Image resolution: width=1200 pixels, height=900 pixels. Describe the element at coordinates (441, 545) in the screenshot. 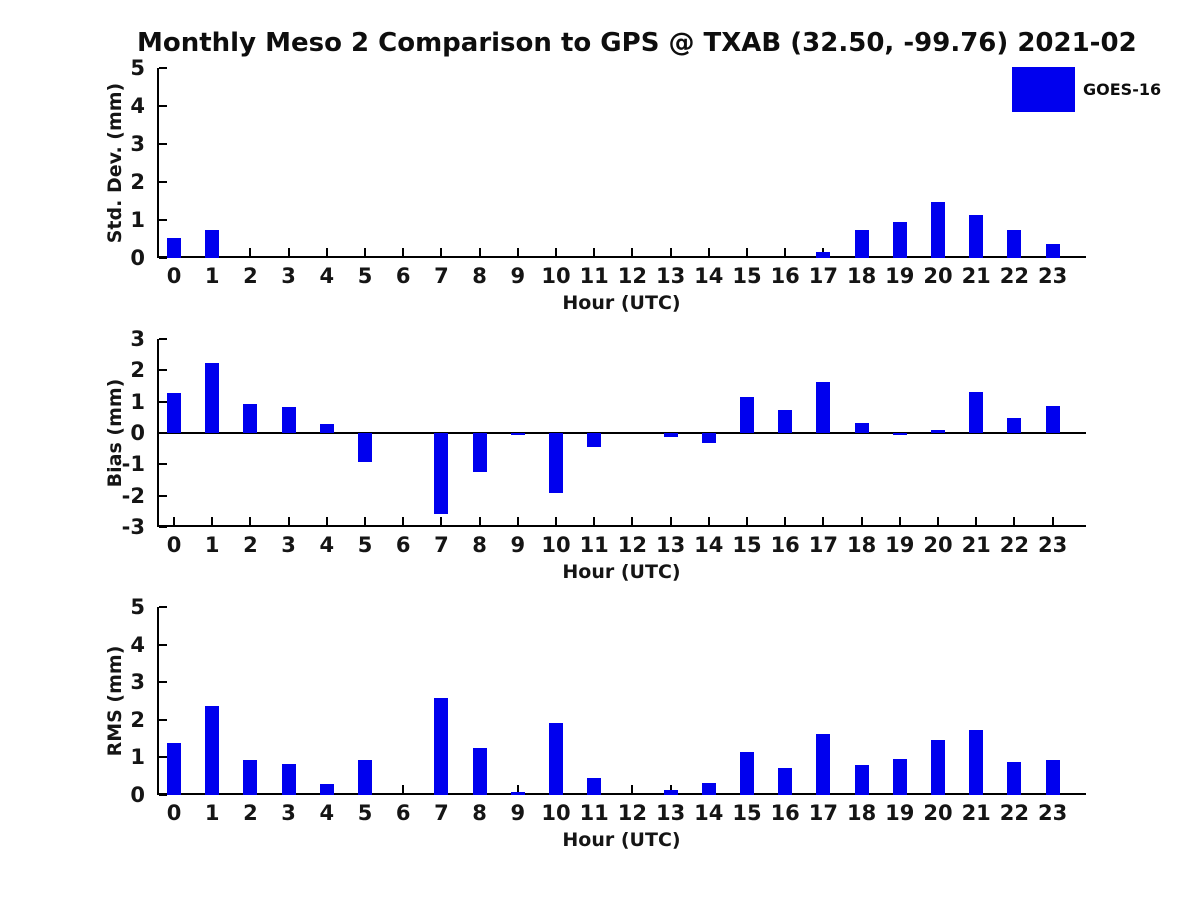

I see `x-tick-label: 7` at that location.